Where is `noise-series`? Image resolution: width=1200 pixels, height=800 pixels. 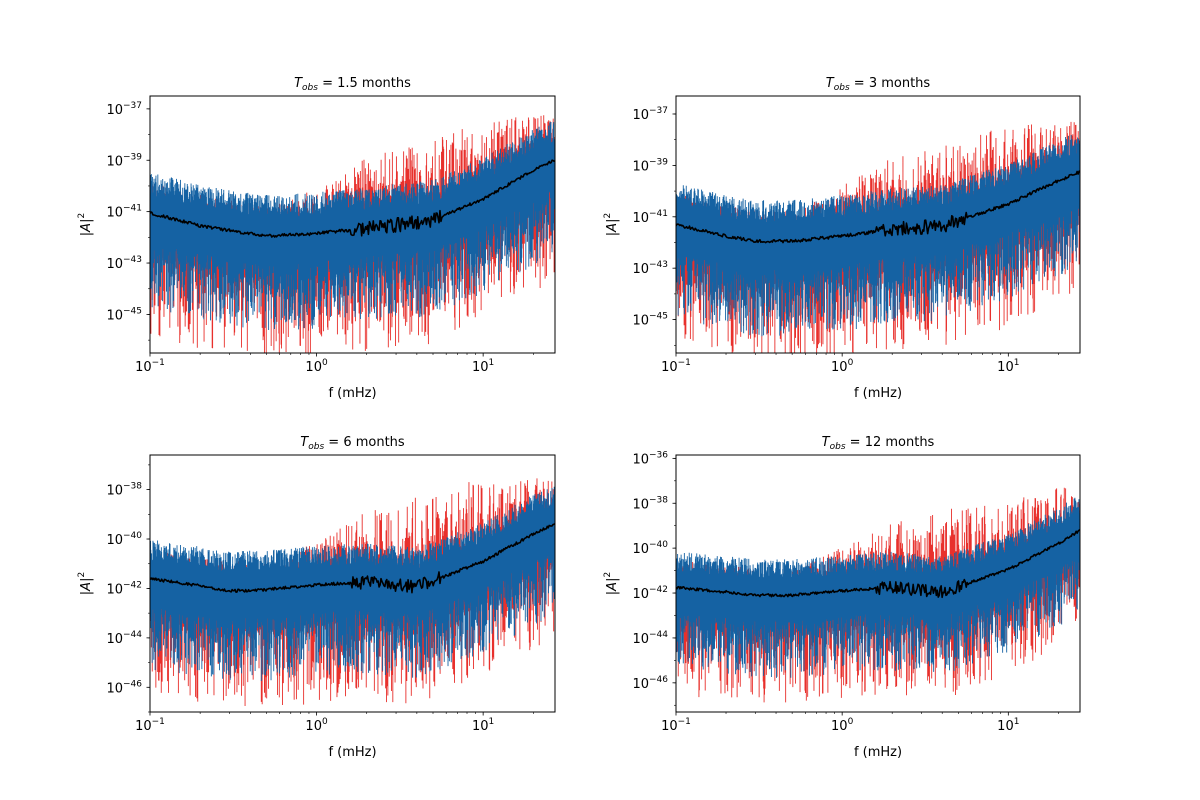
noise-series is located at coordinates (878, 236).